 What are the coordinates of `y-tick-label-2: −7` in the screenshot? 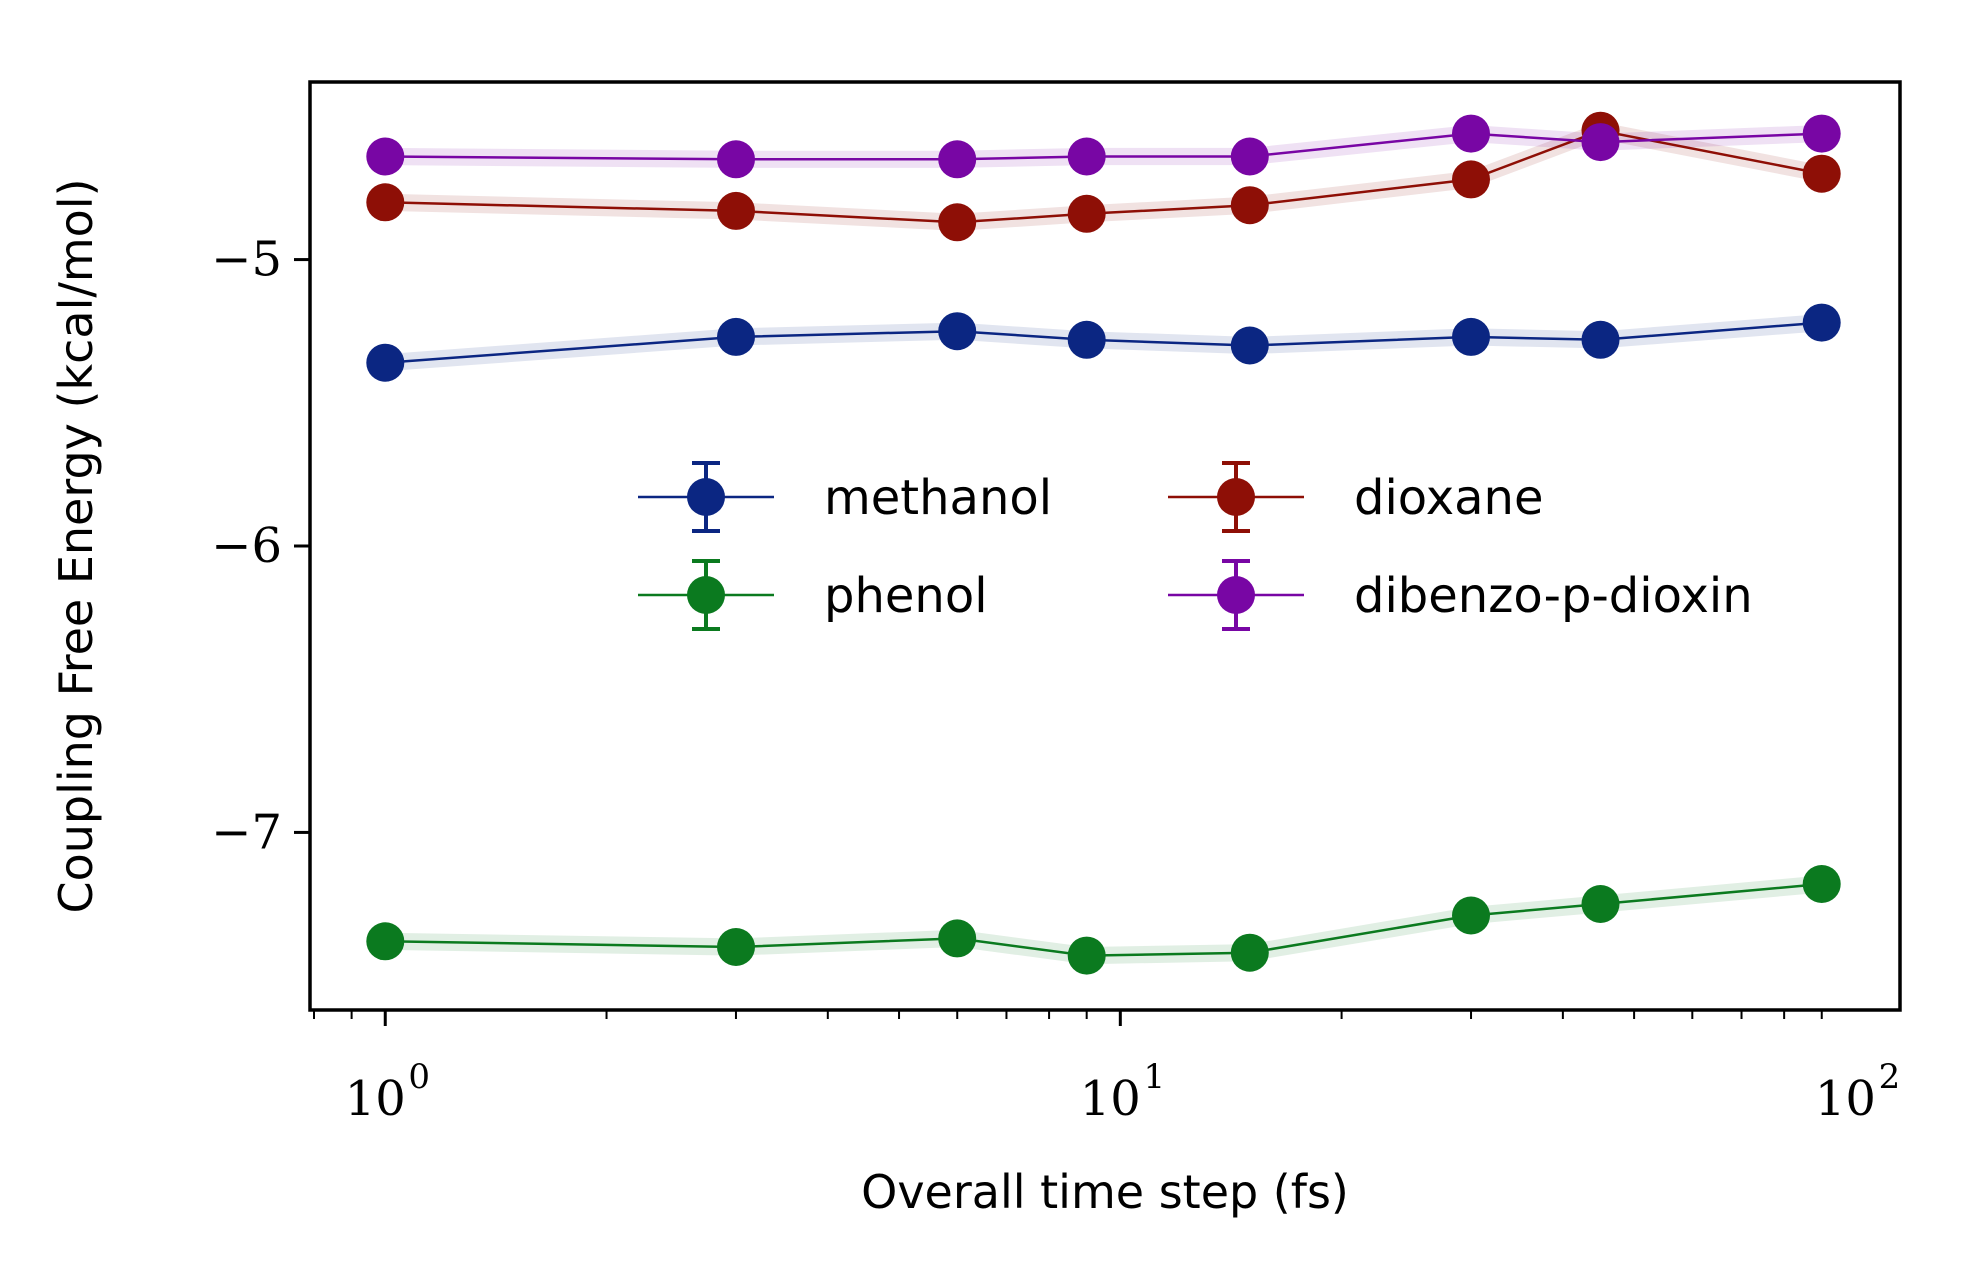 It's located at (246, 832).